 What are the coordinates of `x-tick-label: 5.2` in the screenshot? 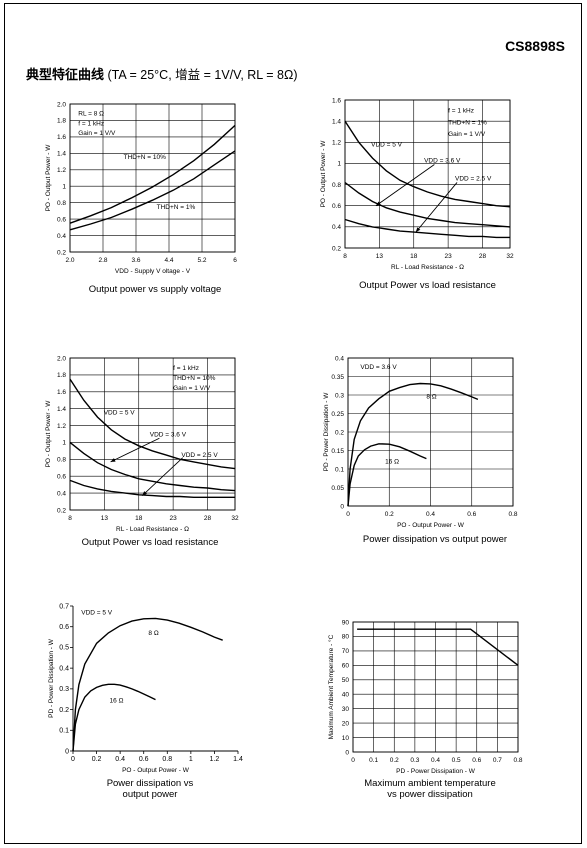 It's located at (201, 260).